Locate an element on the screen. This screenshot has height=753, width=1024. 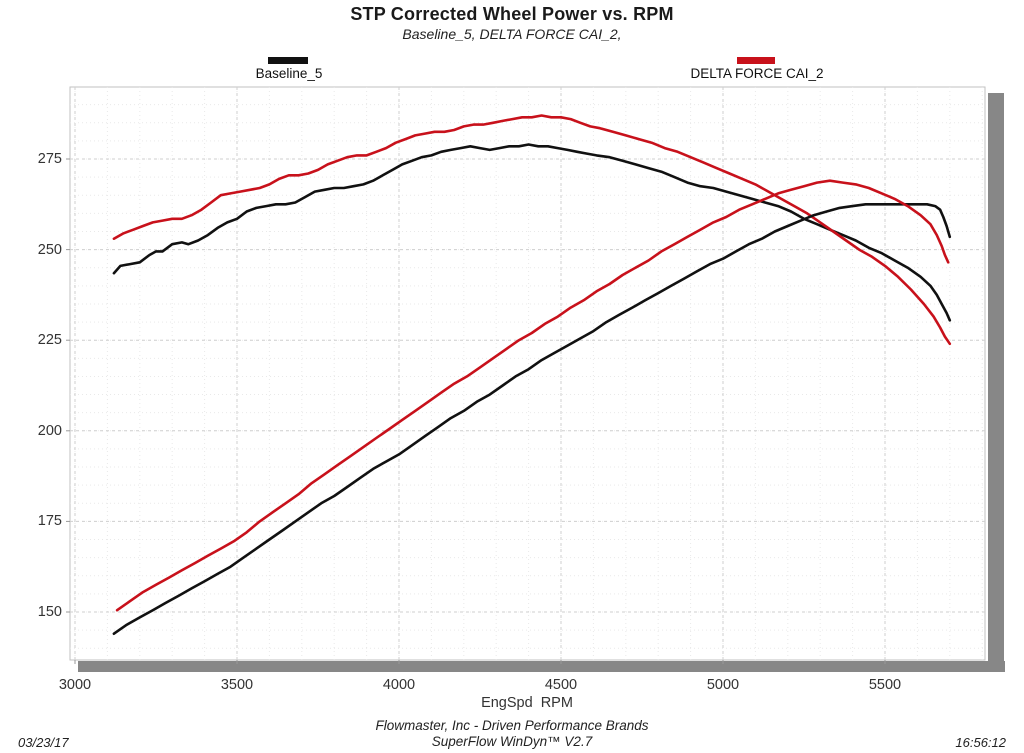
legend-label-baseline: Baseline_5 is located at coordinates (289, 73).